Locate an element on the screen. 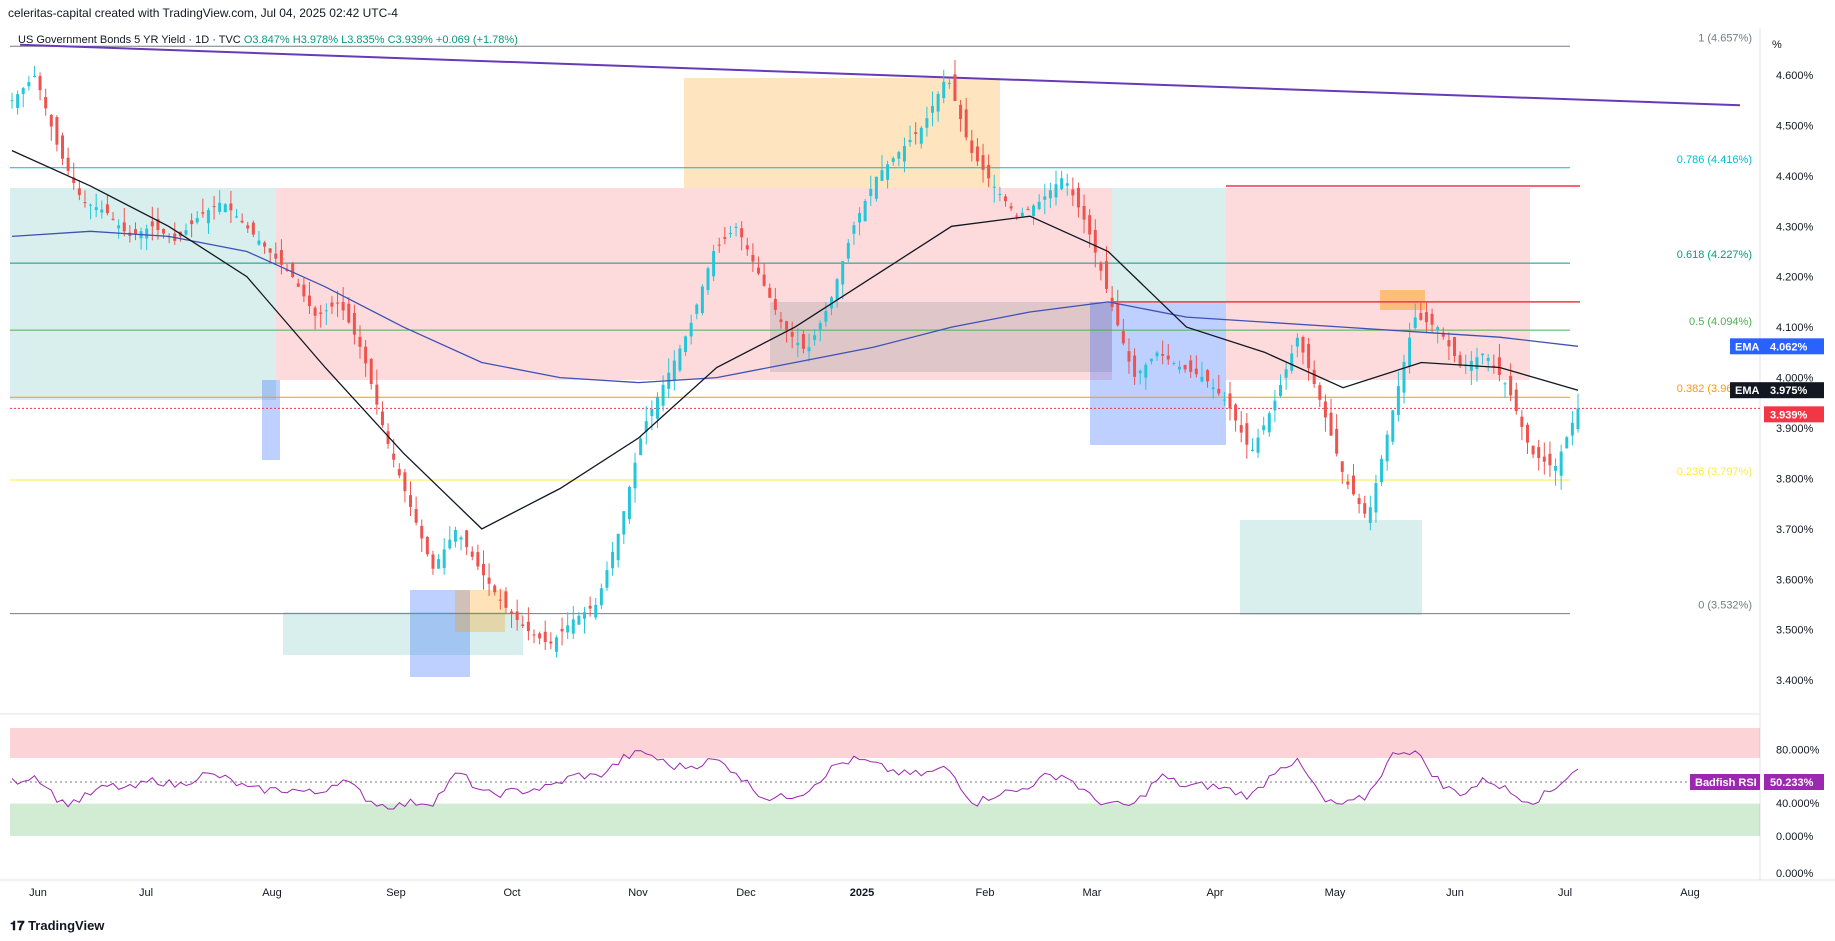 Image resolution: width=1835 pixels, height=941 pixels. price-tick-label: 4.300% is located at coordinates (1795, 227).